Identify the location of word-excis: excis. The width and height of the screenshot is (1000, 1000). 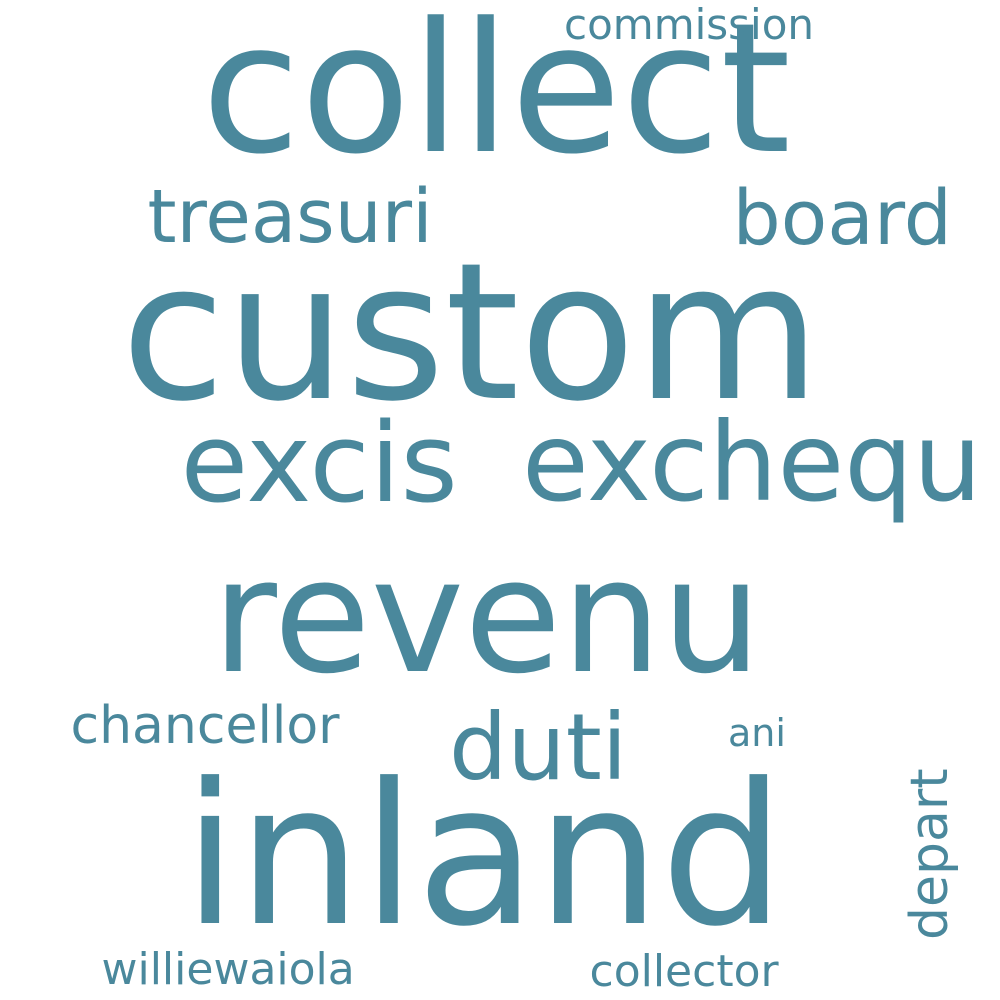
(319, 463).